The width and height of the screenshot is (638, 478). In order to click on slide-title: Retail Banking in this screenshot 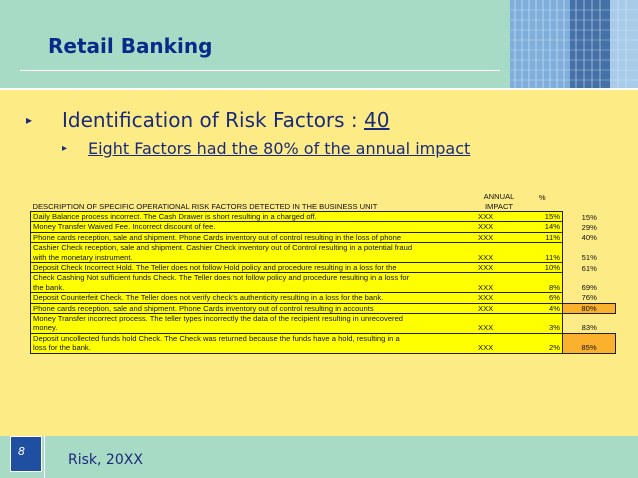, I will do `click(130, 46)`.